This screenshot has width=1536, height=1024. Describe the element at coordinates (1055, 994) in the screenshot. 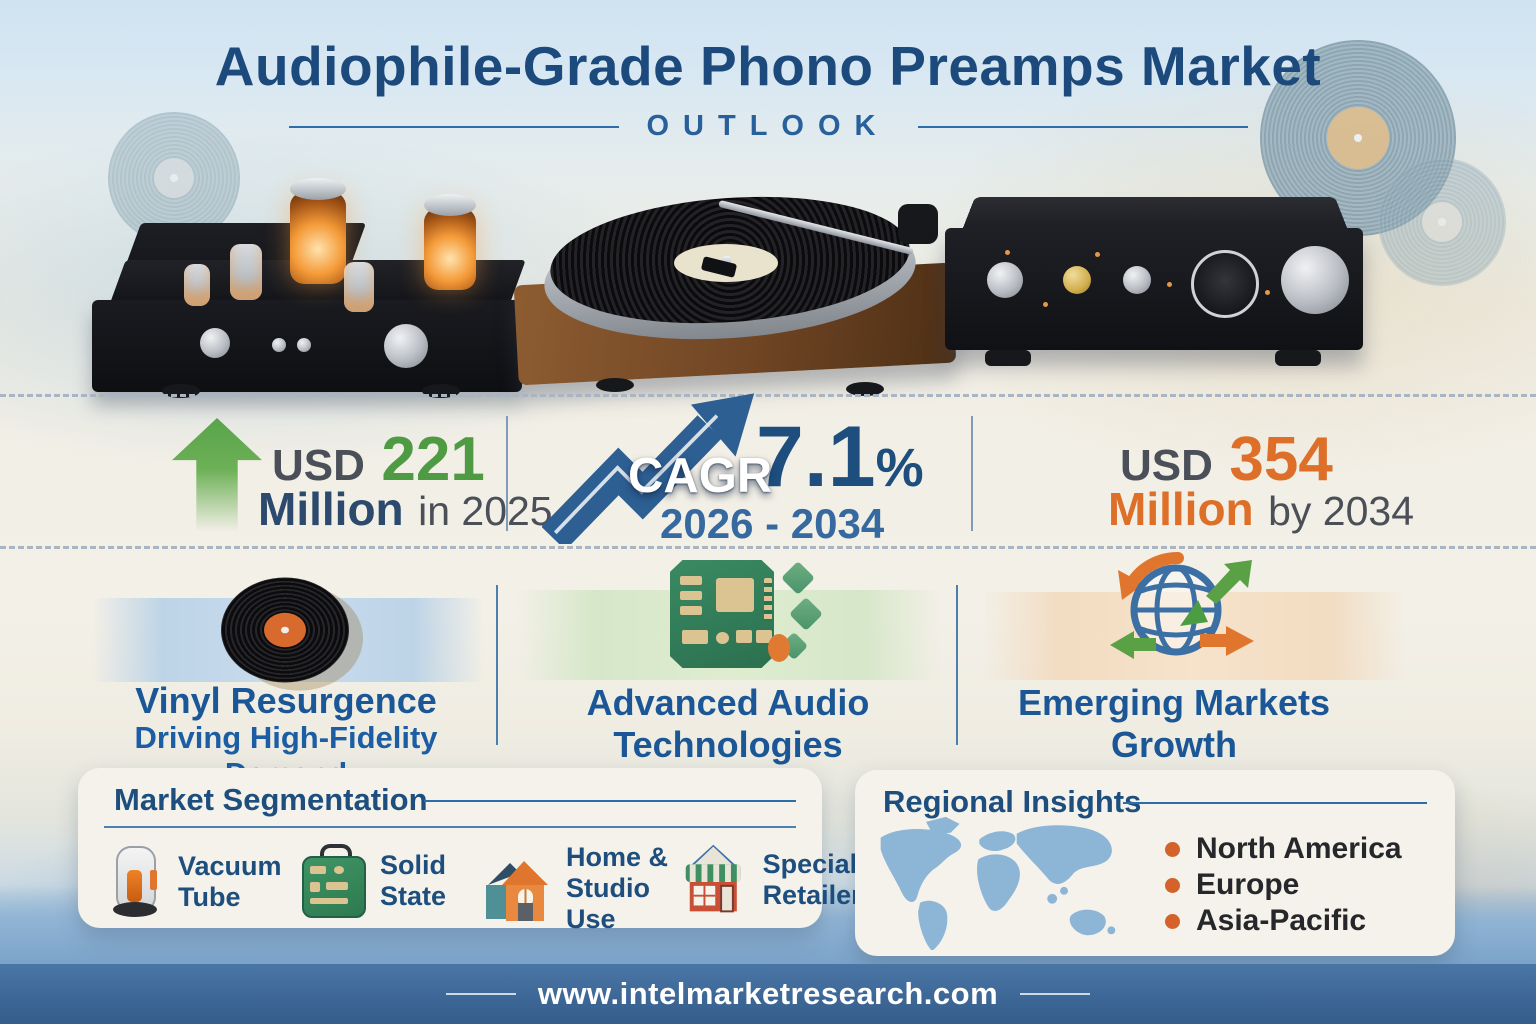

I see `footer-rule-right` at that location.